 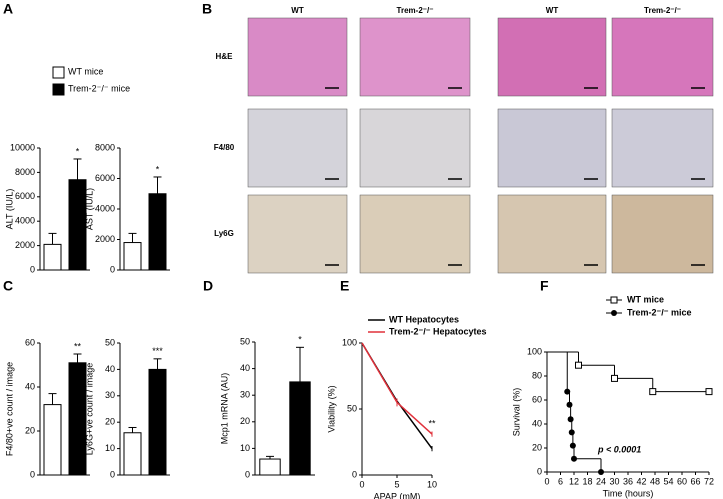 What do you see at coordinates (25, 245) in the screenshot?
I see `y-tick-label: 2000` at bounding box center [25, 245].